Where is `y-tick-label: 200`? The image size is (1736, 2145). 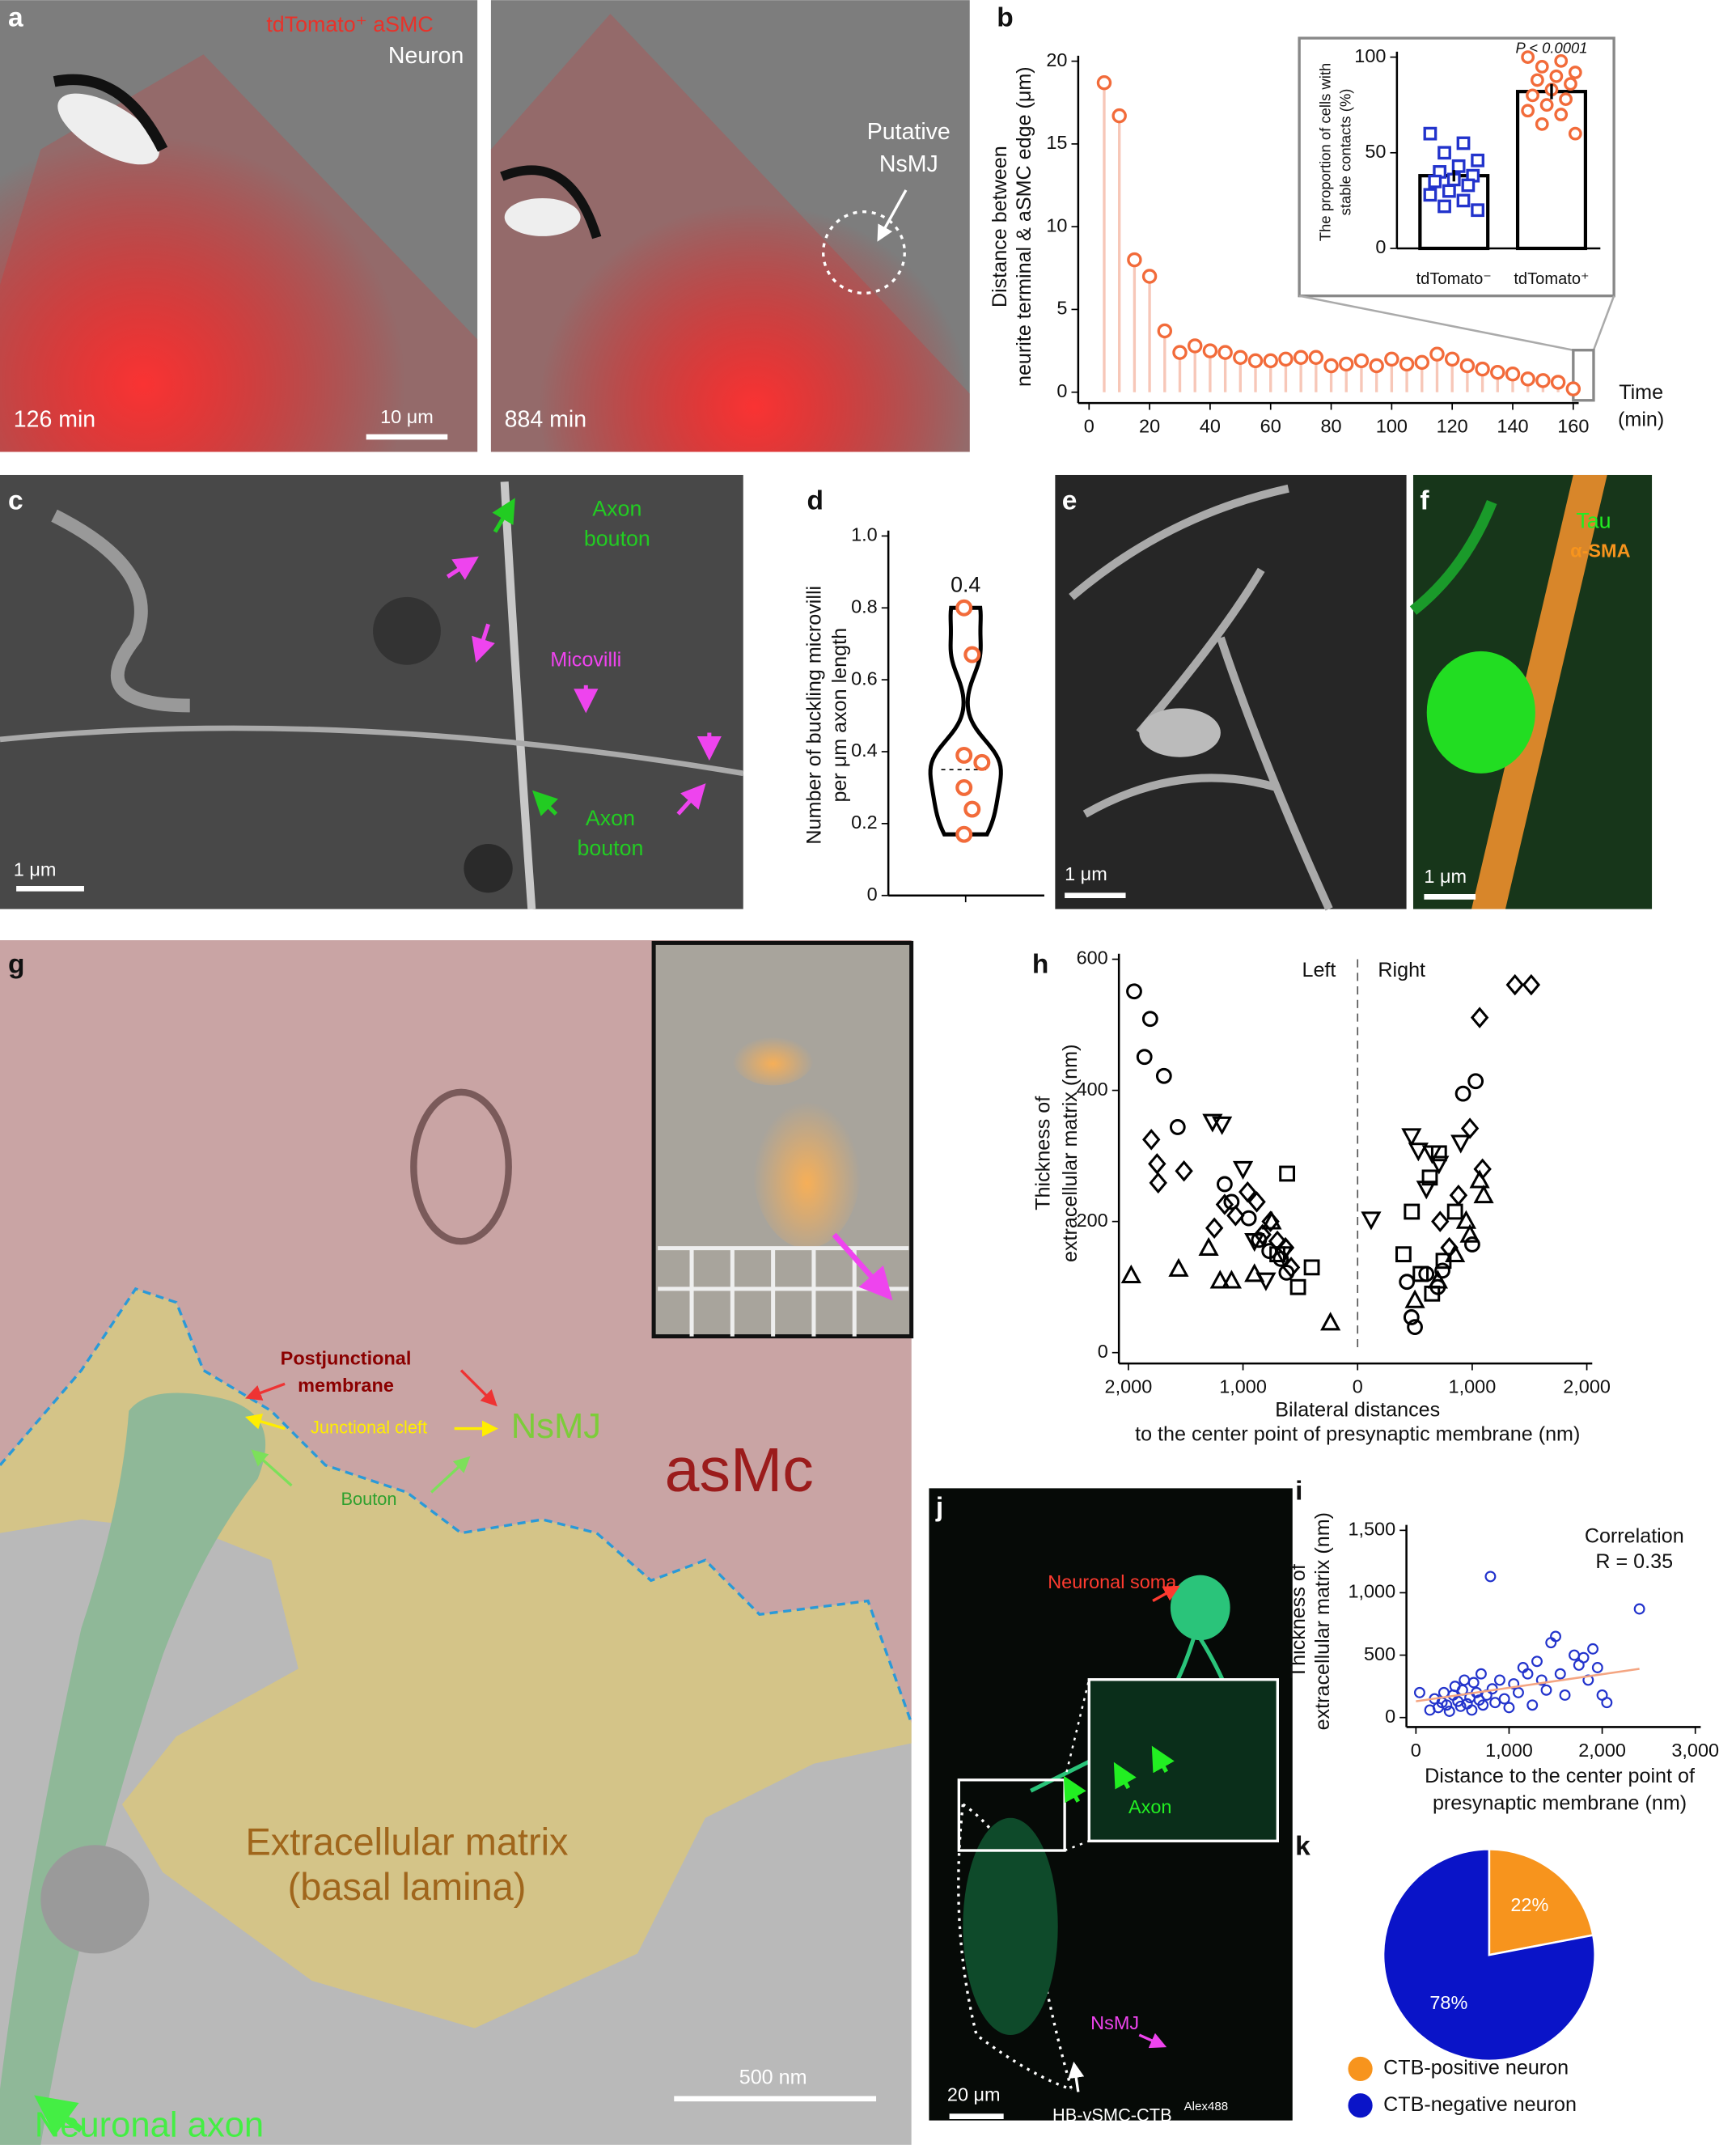
y-tick-label: 200 is located at coordinates (1092, 1221).